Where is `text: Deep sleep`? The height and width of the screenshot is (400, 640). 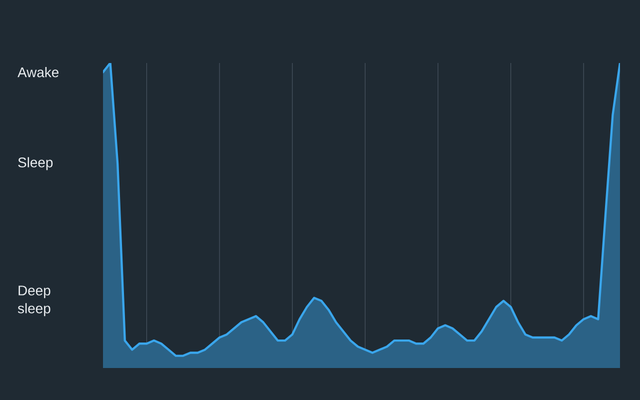
text: Deep sleep is located at coordinates (34, 301).